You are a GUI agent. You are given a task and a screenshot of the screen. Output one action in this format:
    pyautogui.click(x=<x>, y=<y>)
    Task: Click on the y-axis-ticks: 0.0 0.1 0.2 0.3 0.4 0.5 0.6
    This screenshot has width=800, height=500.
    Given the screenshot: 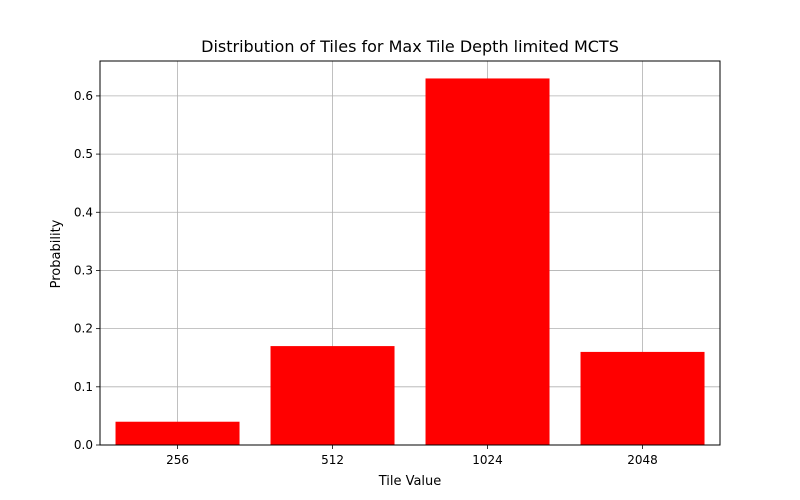 What is the action you would take?
    pyautogui.click(x=87, y=270)
    